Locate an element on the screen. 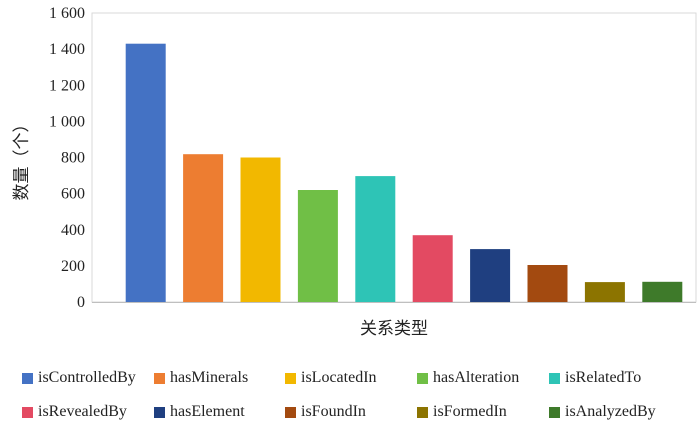 This screenshot has height=427, width=700. legend-item: isControlledBy is located at coordinates (79, 378).